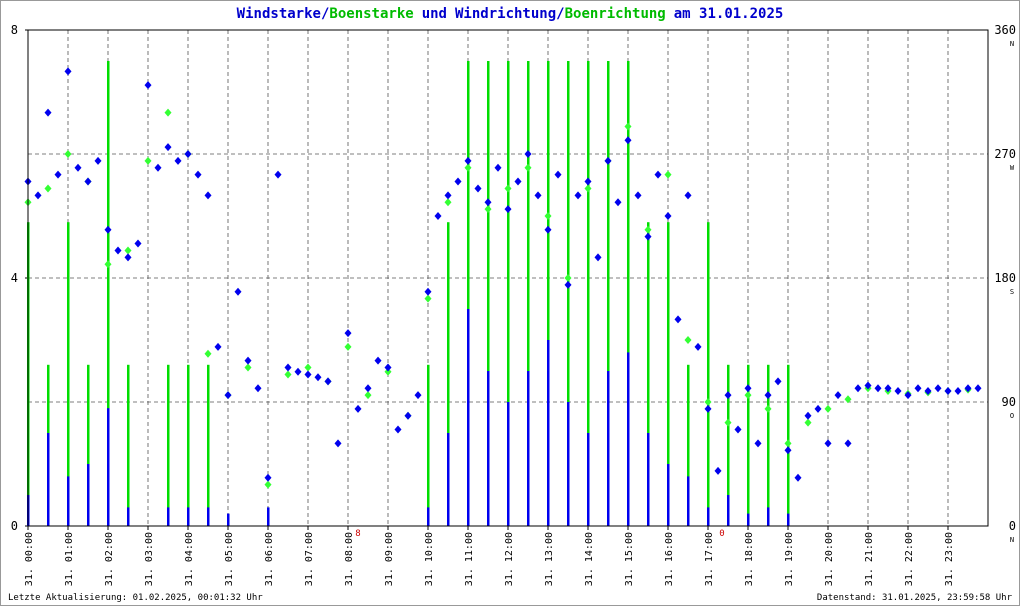 The width and height of the screenshot is (1020, 606). What do you see at coordinates (279, 14) in the screenshot?
I see `title-part: Windstarke` at bounding box center [279, 14].